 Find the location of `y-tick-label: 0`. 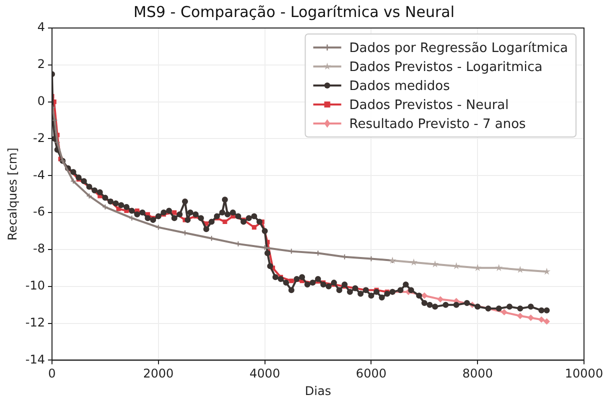

y-tick-label: 0 is located at coordinates (41, 101).